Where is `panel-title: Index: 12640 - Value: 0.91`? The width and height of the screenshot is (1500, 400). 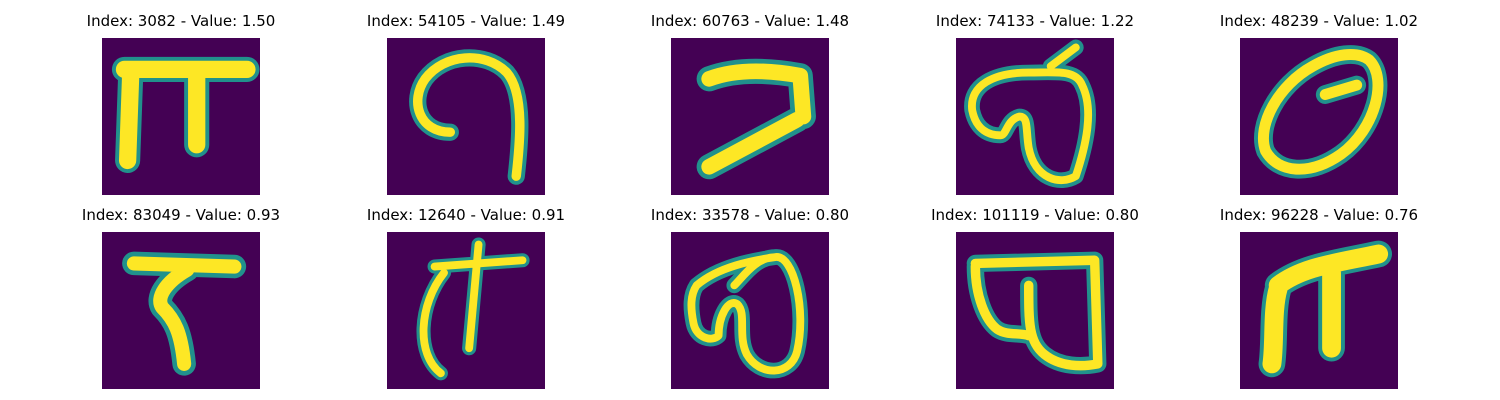 panel-title: Index: 12640 - Value: 0.91 is located at coordinates (466, 215).